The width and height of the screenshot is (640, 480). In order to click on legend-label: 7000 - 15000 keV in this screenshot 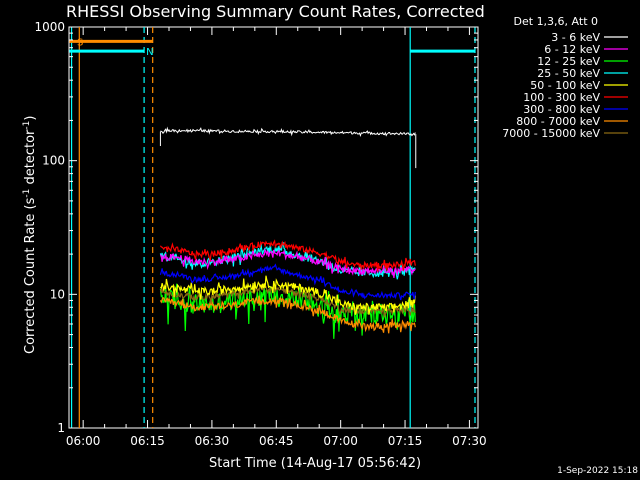, I will do `click(551, 133)`.